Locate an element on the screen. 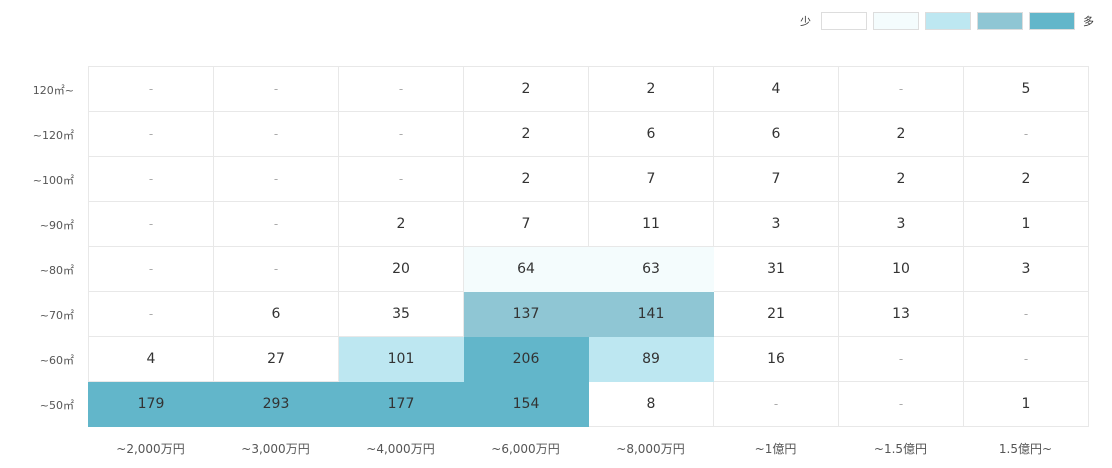 Image resolution: width=1112 pixels, height=468 pixels. heatmap-row: -6 35 137 141 21 13- is located at coordinates (588, 314).